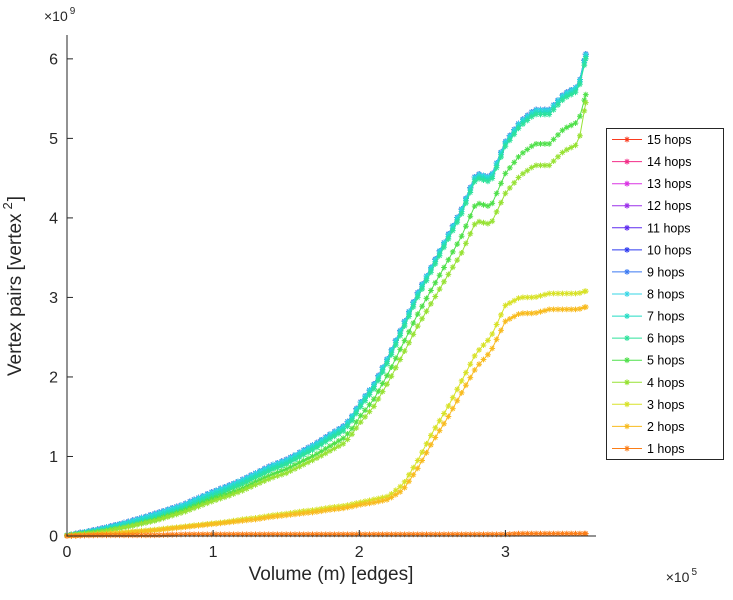 This screenshot has width=733, height=600. I want to click on x-tick-label: 0, so click(67, 552).